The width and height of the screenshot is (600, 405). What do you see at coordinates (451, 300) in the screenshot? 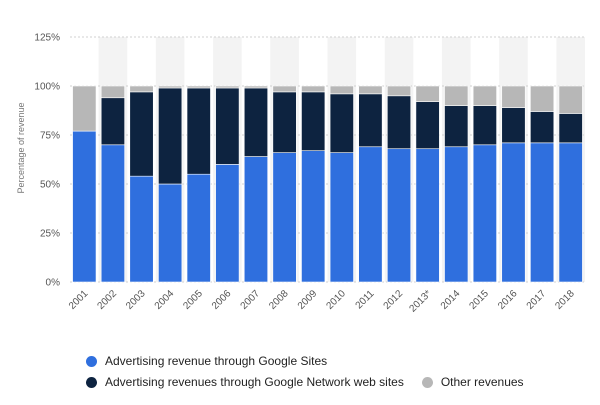
I see `x-tick-label: 2014` at bounding box center [451, 300].